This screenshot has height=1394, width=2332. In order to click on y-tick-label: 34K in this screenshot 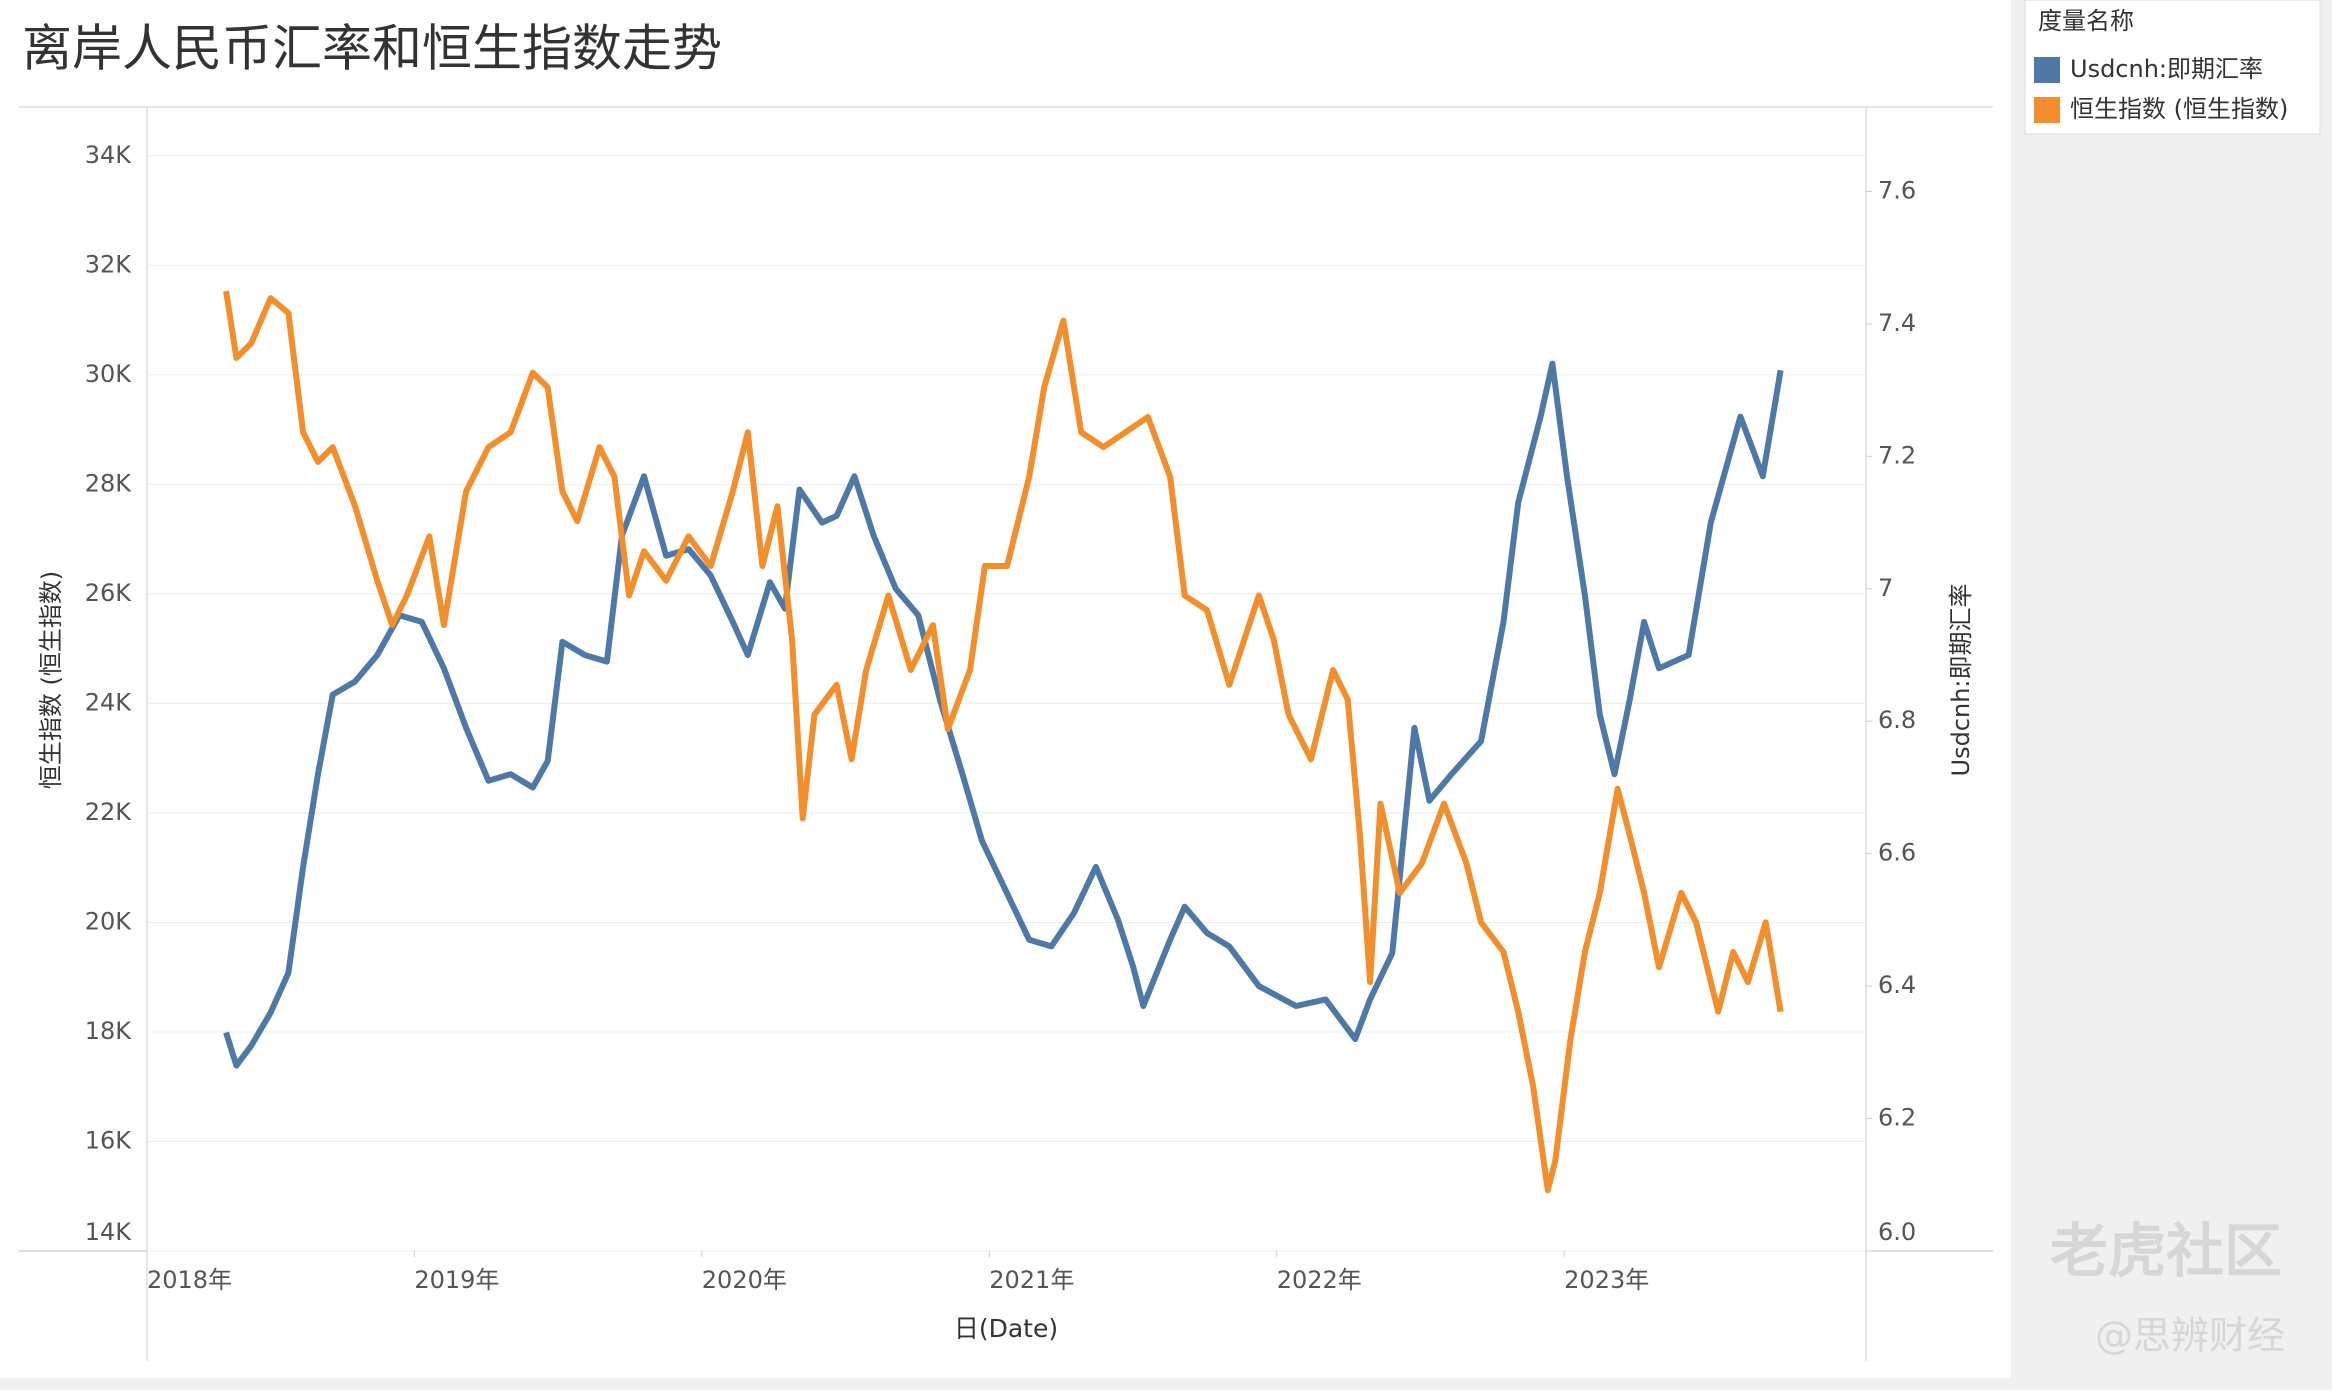, I will do `click(109, 155)`.